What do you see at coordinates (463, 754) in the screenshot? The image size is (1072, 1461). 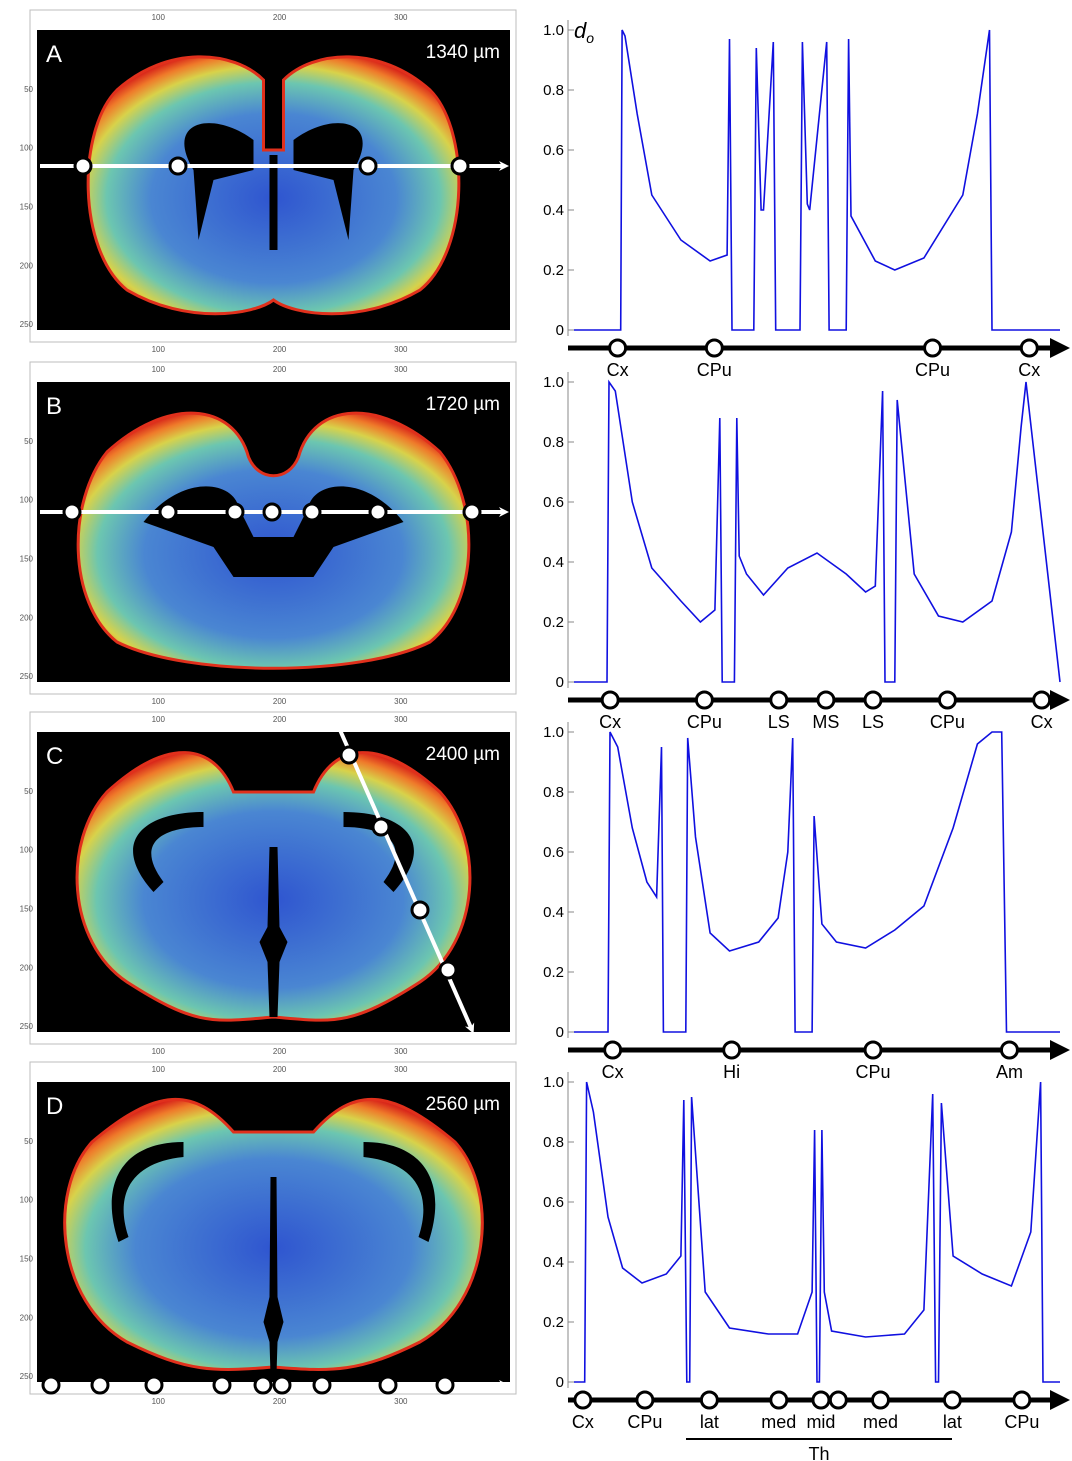 I see `slice-depth-label: 2400 µm` at bounding box center [463, 754].